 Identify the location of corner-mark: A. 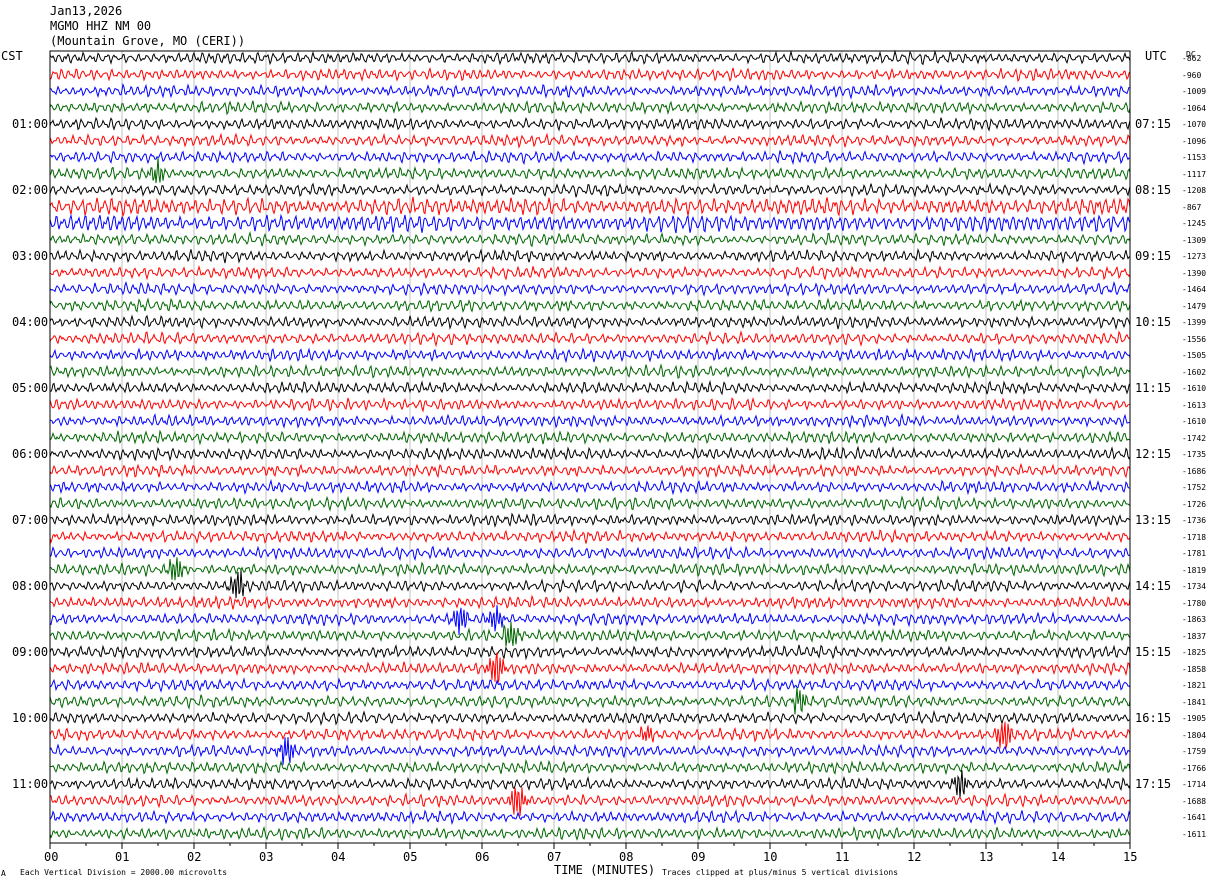
(3, 873).